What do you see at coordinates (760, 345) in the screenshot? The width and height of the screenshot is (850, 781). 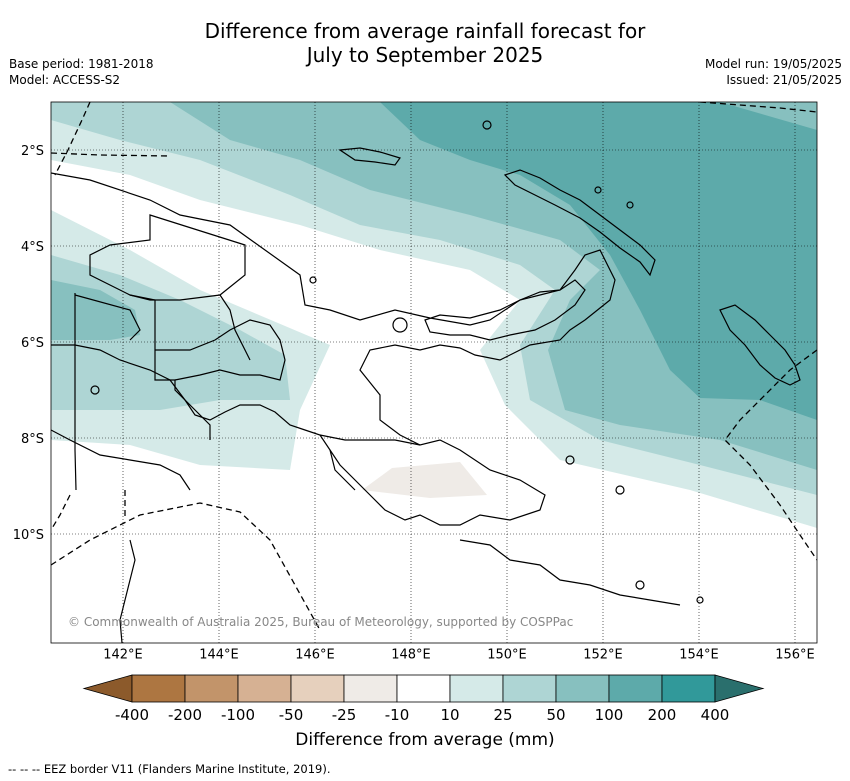 I see `bougainville-coast` at bounding box center [760, 345].